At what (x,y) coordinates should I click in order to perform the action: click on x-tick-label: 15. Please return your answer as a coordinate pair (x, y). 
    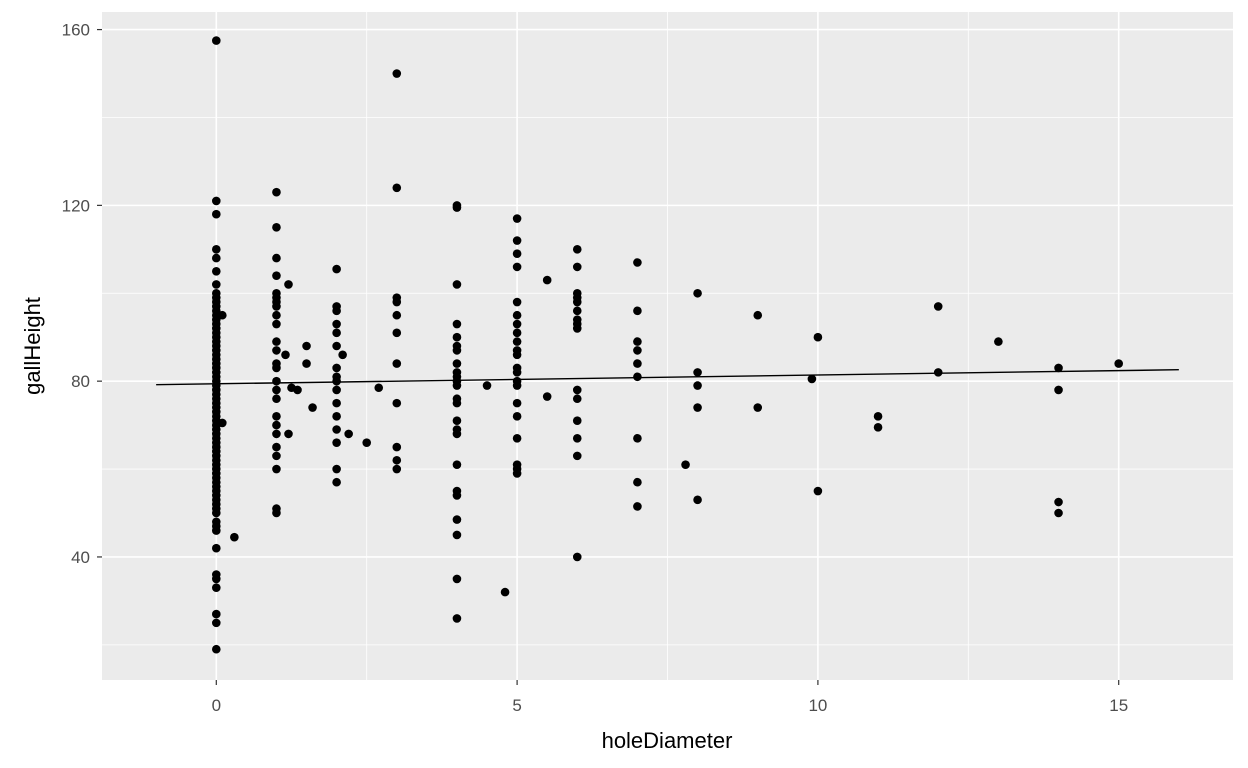
    Looking at the image, I should click on (1118, 705).